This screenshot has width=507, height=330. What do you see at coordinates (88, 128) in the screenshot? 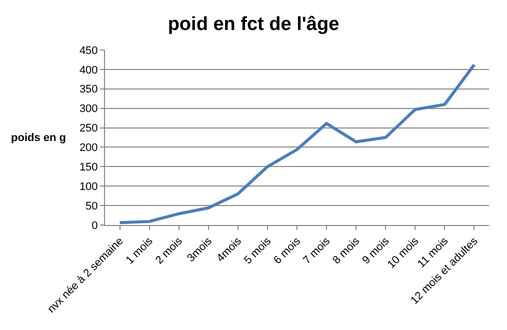
I see `y-tick-label: 250` at bounding box center [88, 128].